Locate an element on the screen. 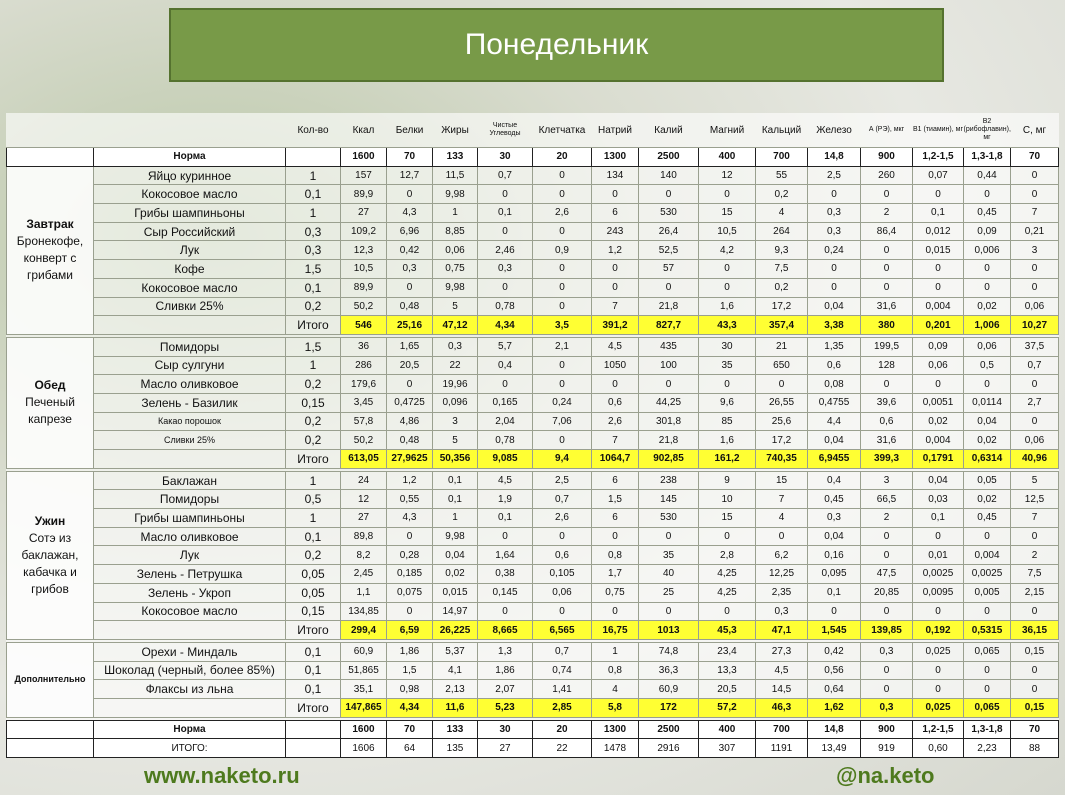 The image size is (1065, 795). nutrient-value: 435 is located at coordinates (668, 346).